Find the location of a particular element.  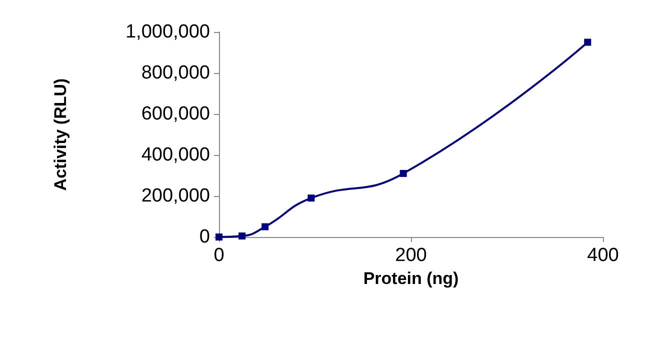

y-tick-label: 200,000 is located at coordinates (175, 196).